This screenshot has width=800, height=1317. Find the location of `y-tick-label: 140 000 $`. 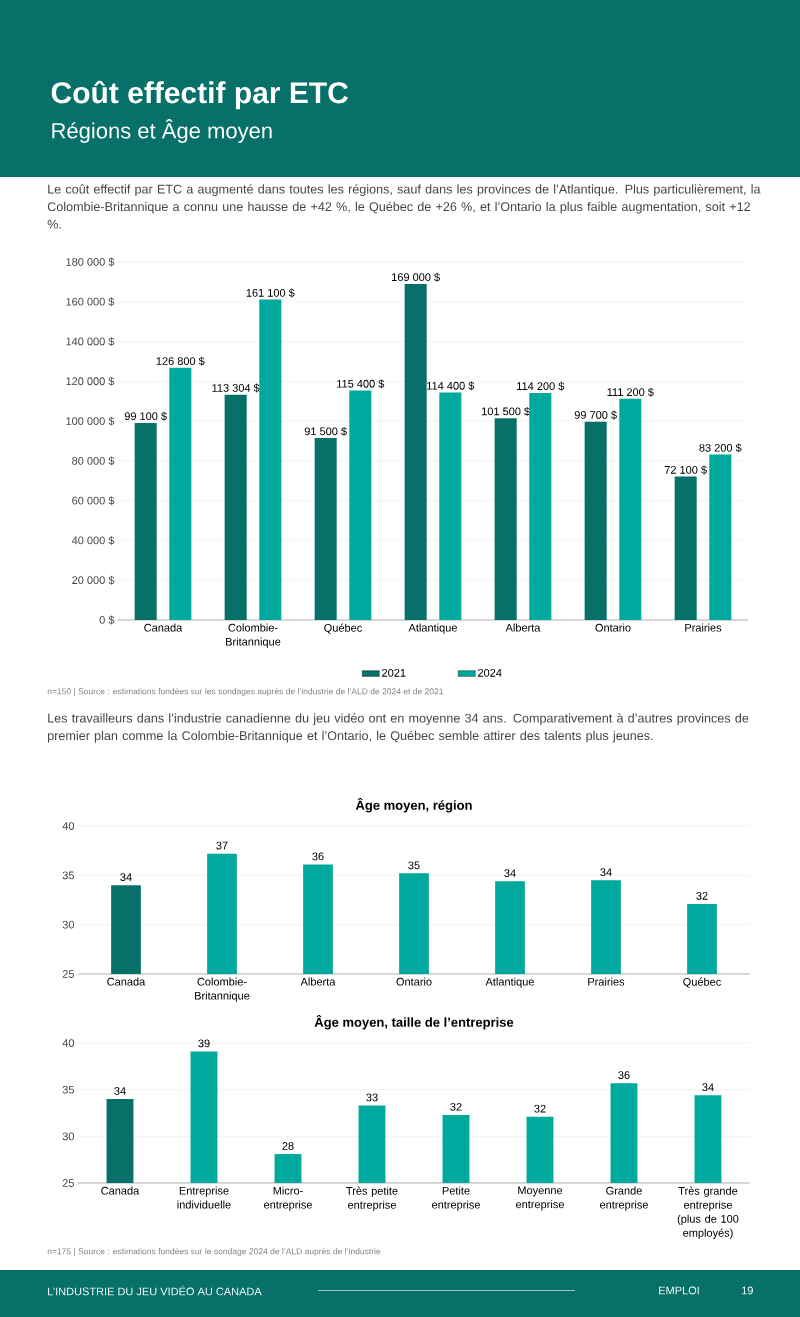

y-tick-label: 140 000 $ is located at coordinates (90, 342).